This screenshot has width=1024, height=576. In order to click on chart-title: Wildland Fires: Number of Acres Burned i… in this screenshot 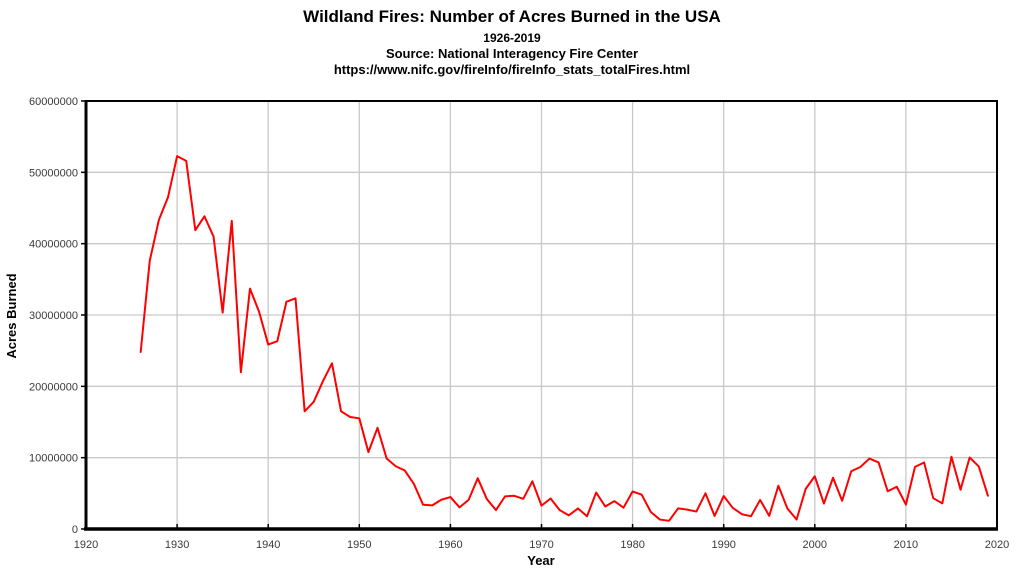, I will do `click(512, 16)`.